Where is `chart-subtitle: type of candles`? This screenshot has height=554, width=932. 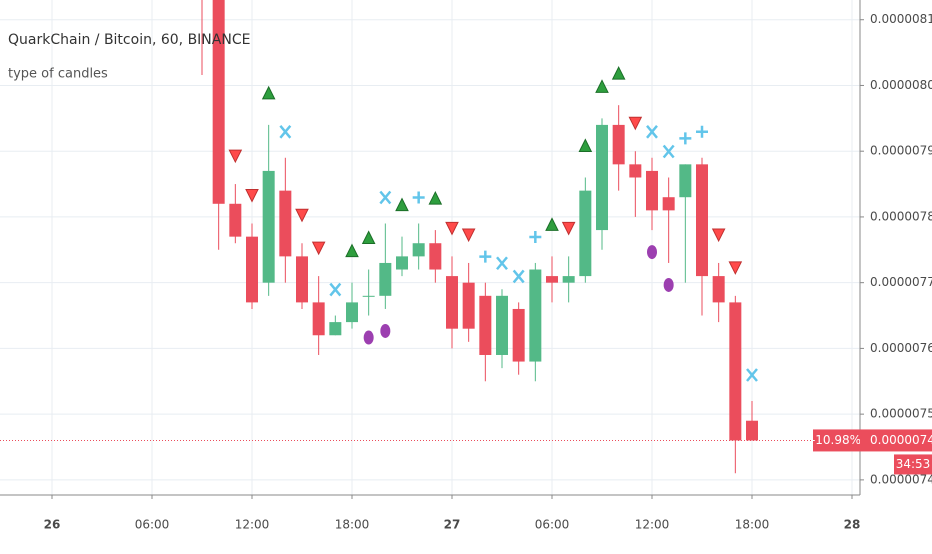 chart-subtitle: type of candles is located at coordinates (58, 74).